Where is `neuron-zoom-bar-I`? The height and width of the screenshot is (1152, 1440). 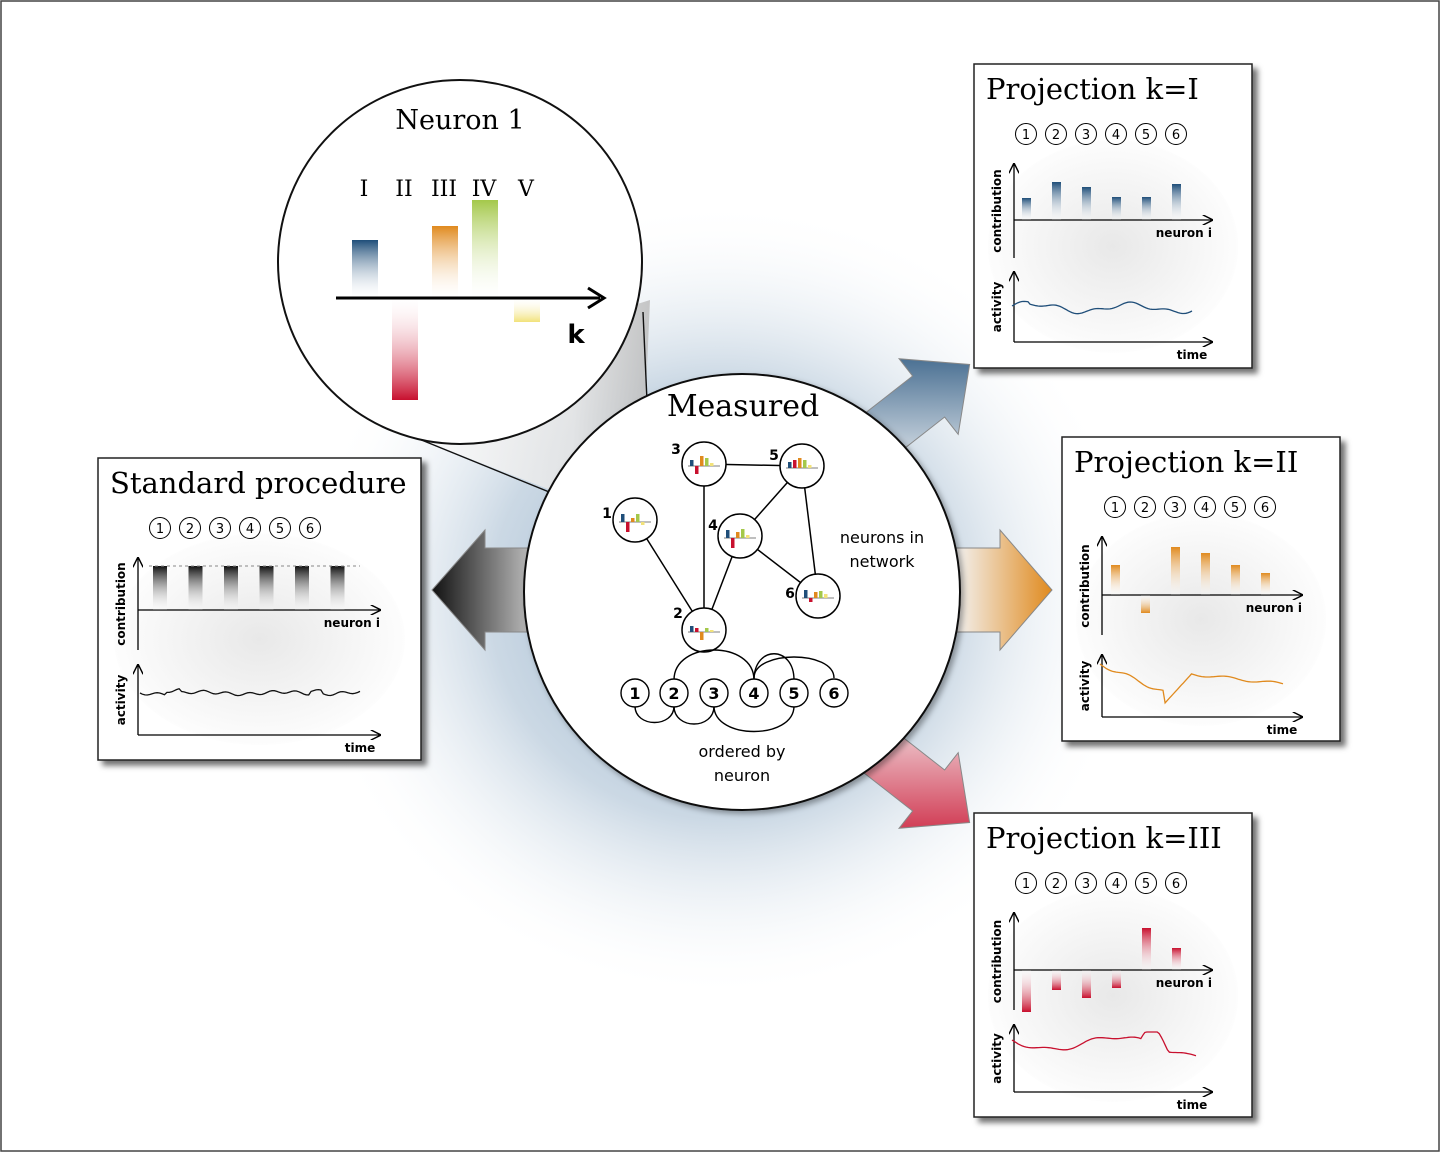
neuron-zoom-bar-I is located at coordinates (365, 269).